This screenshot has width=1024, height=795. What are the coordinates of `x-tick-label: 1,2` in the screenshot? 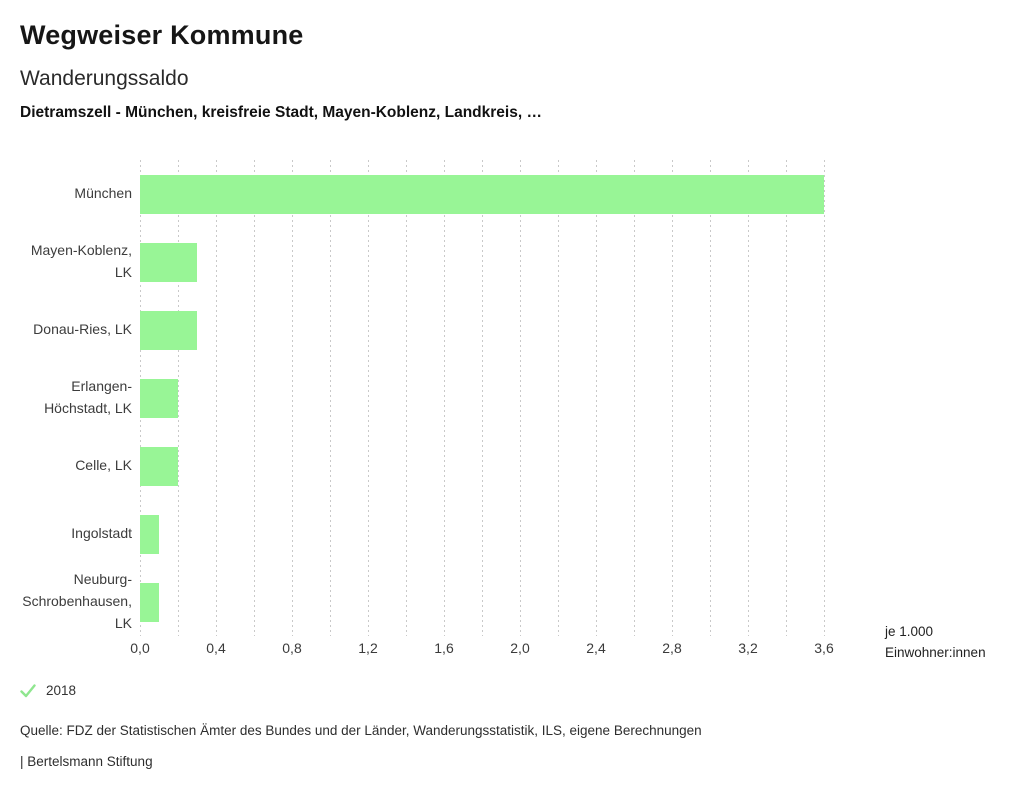 It's located at (368, 648).